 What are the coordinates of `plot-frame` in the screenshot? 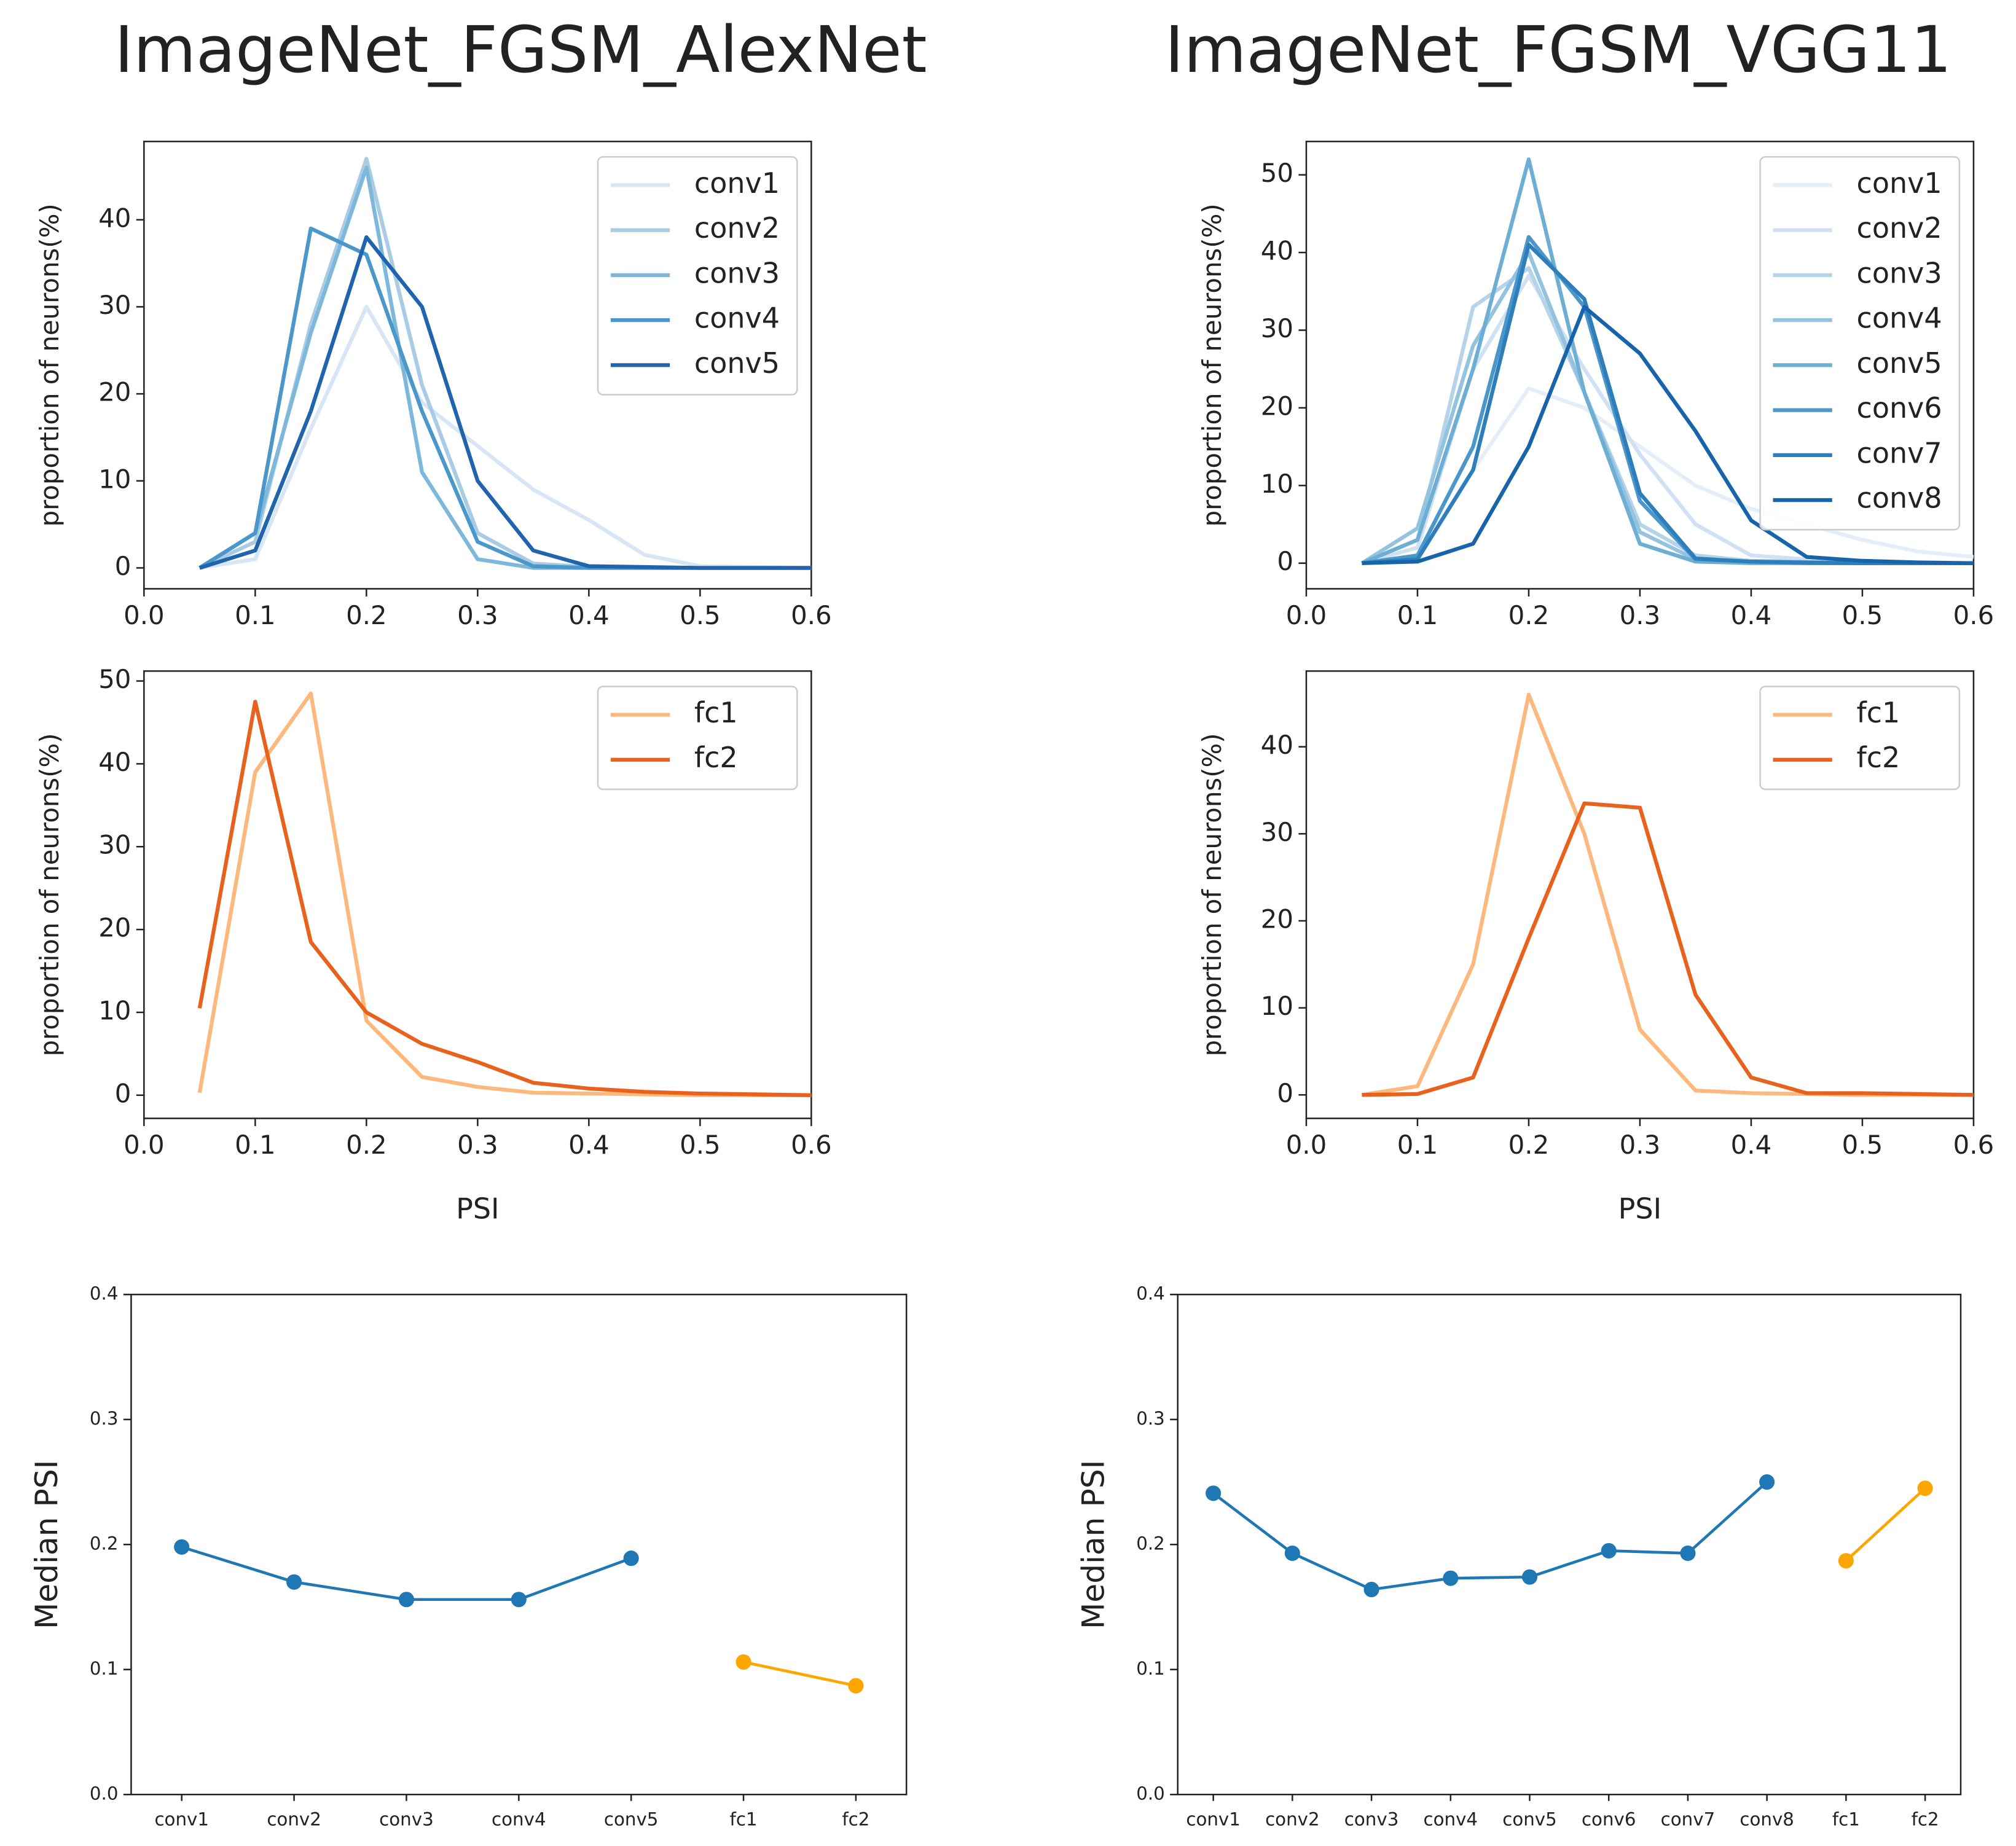 It's located at (1569, 1545).